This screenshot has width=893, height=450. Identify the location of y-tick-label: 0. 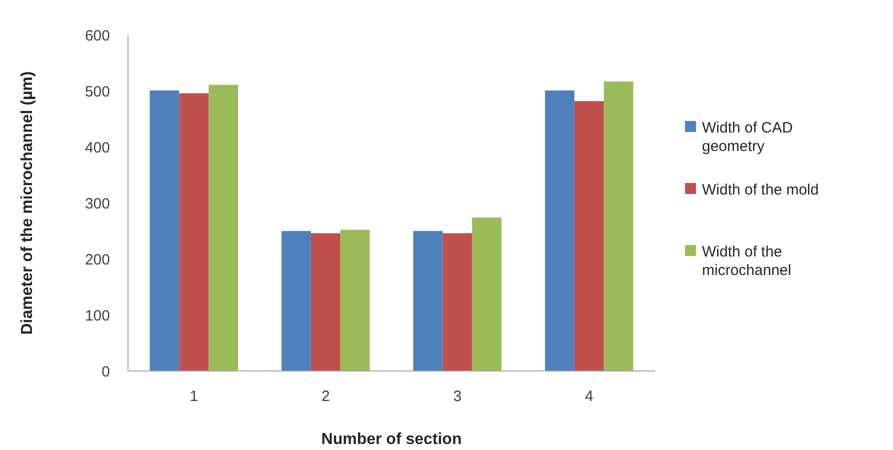
(106, 371).